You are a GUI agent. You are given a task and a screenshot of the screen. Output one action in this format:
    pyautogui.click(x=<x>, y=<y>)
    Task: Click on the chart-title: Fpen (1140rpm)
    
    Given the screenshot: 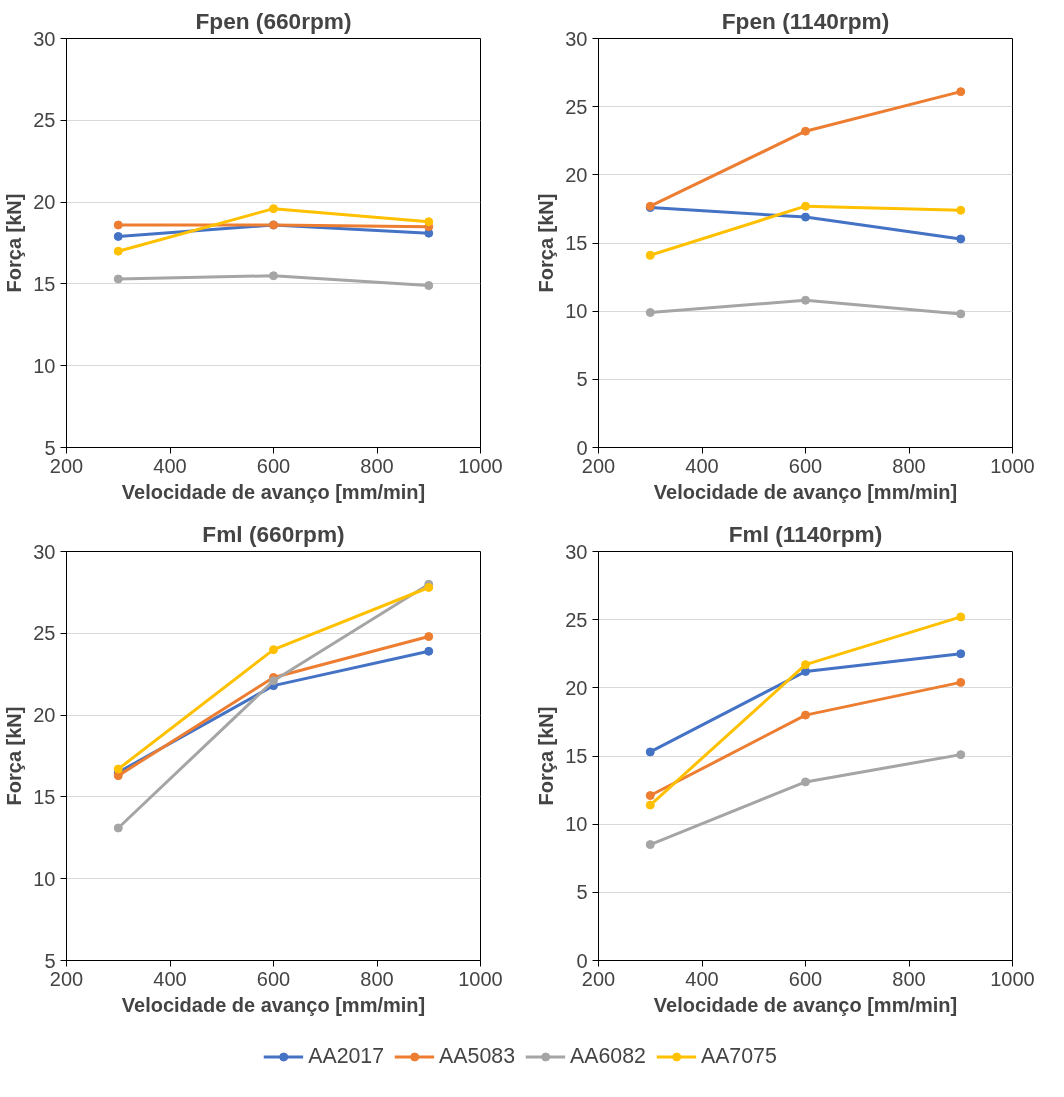 What is the action you would take?
    pyautogui.click(x=805, y=20)
    